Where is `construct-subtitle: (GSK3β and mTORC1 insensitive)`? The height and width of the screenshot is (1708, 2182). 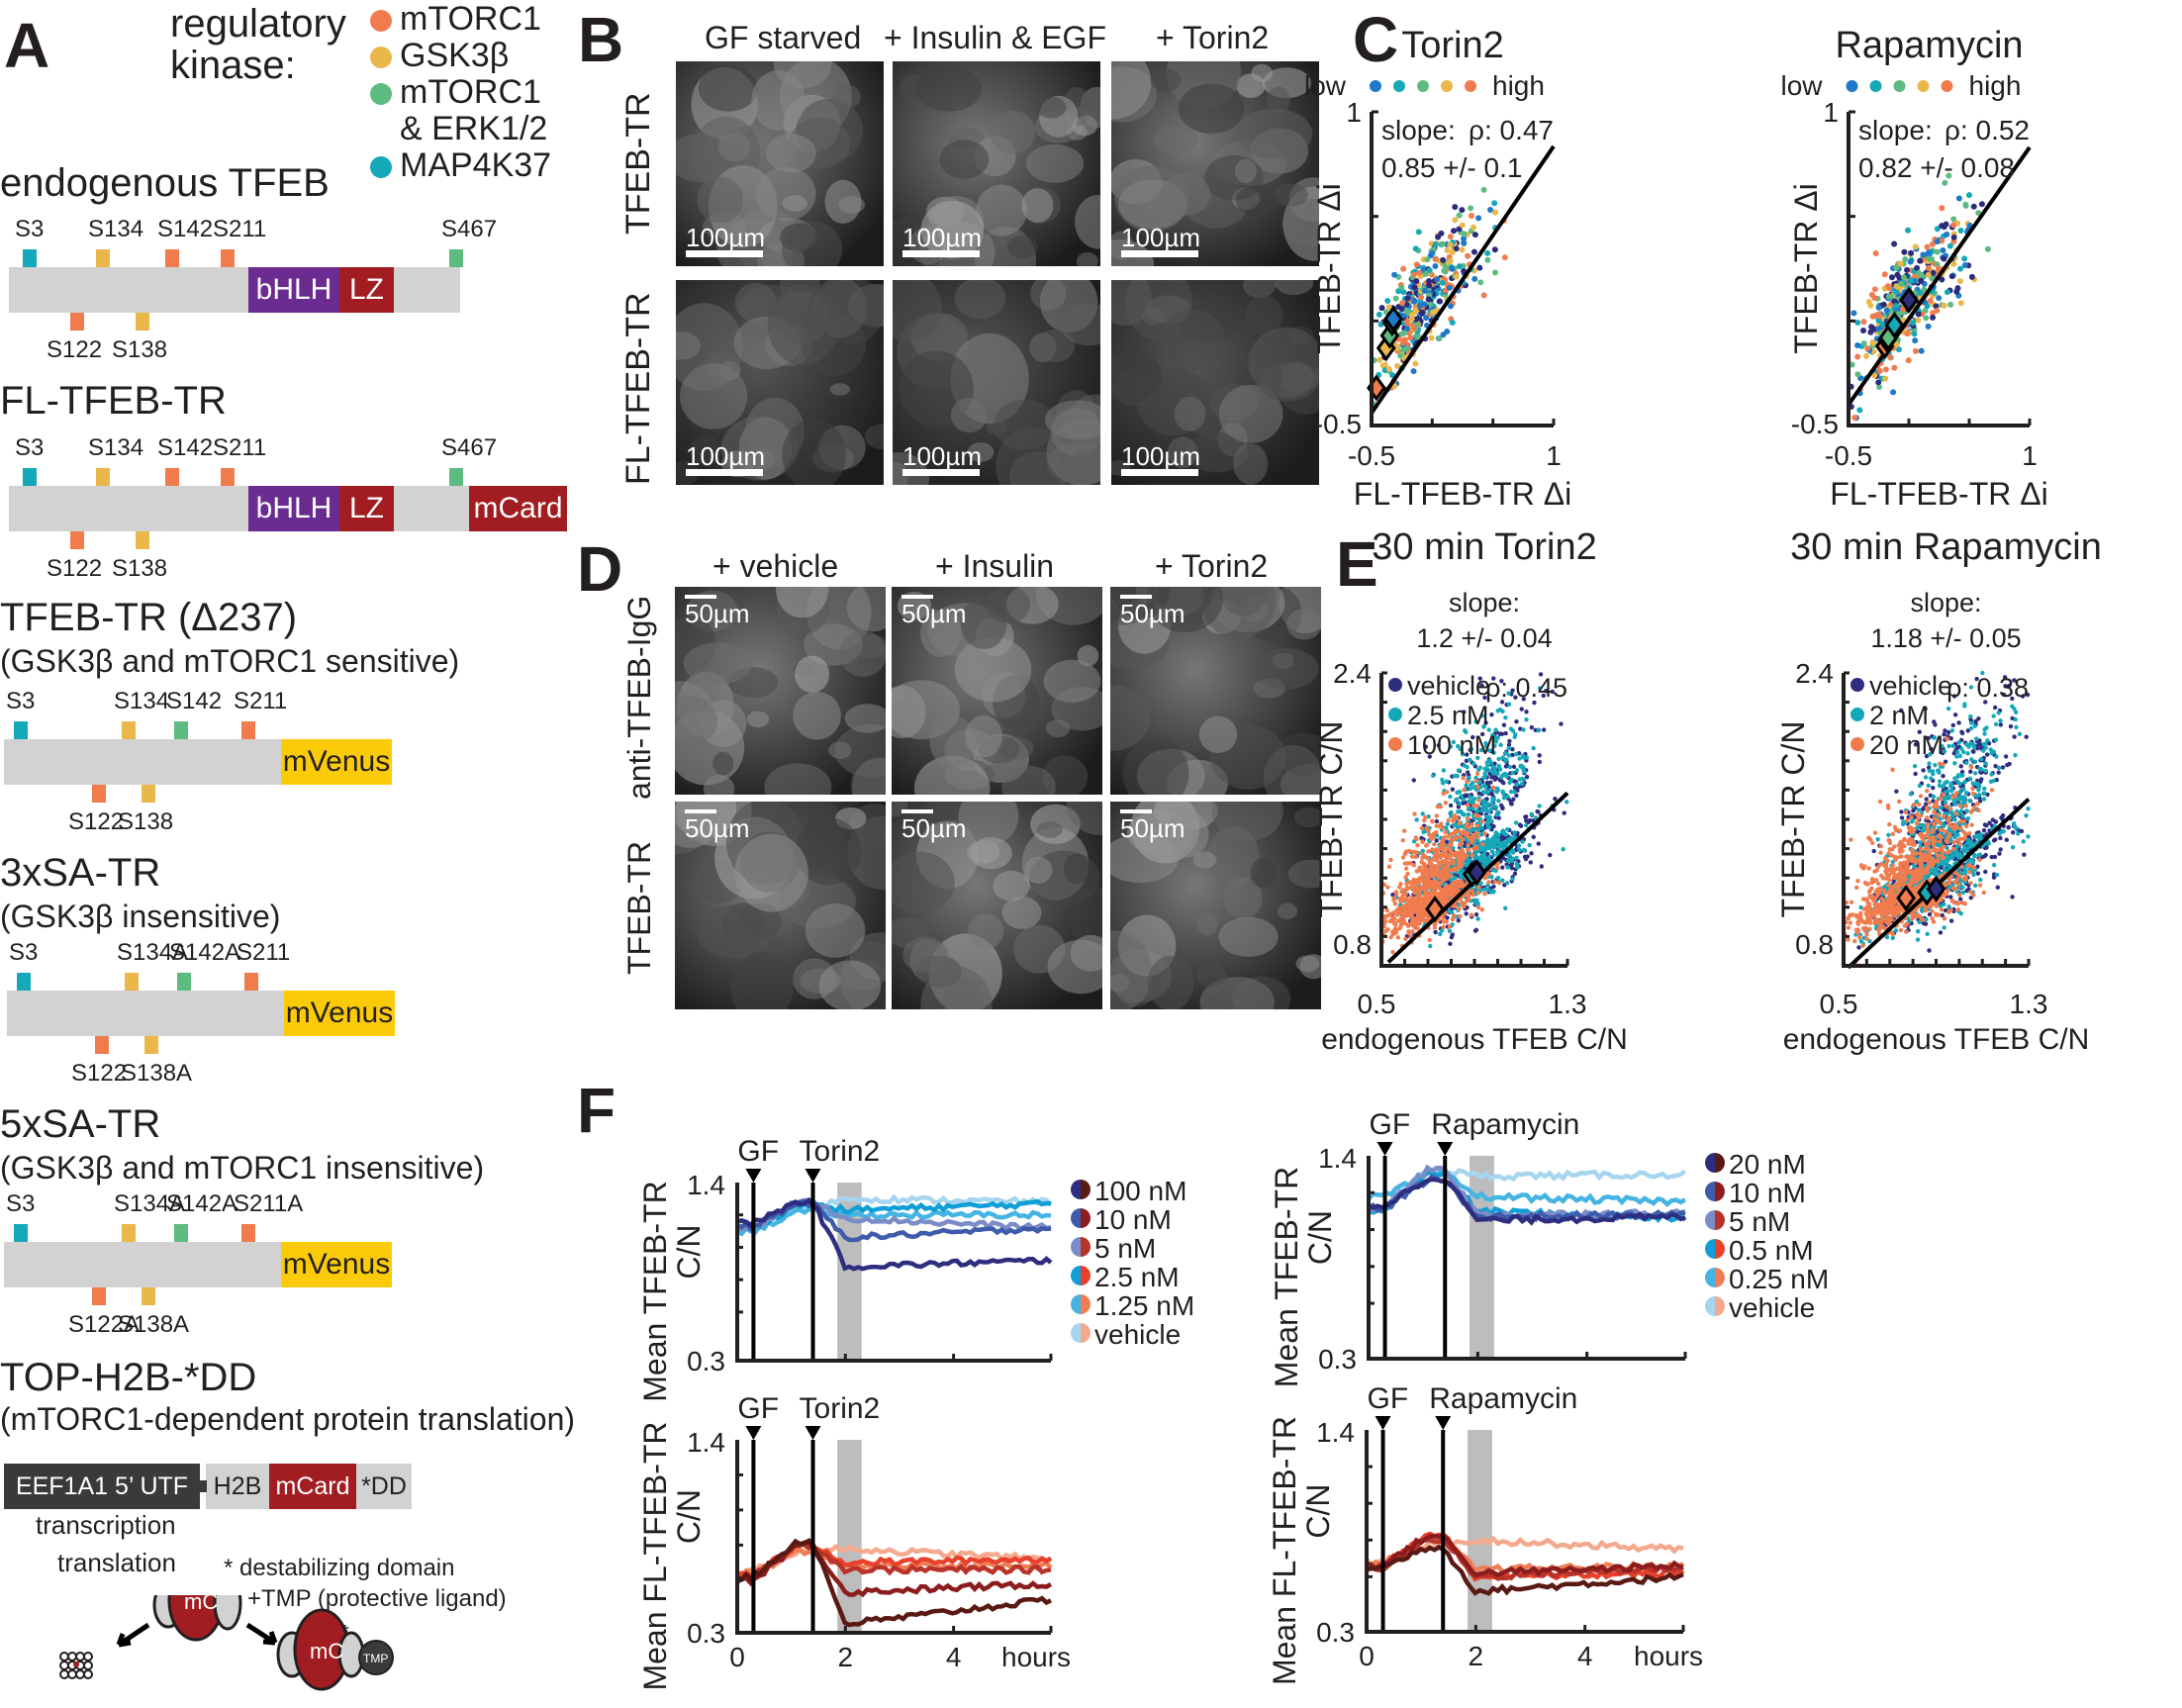 construct-subtitle: (GSK3β and mTORC1 insensitive) is located at coordinates (242, 1168).